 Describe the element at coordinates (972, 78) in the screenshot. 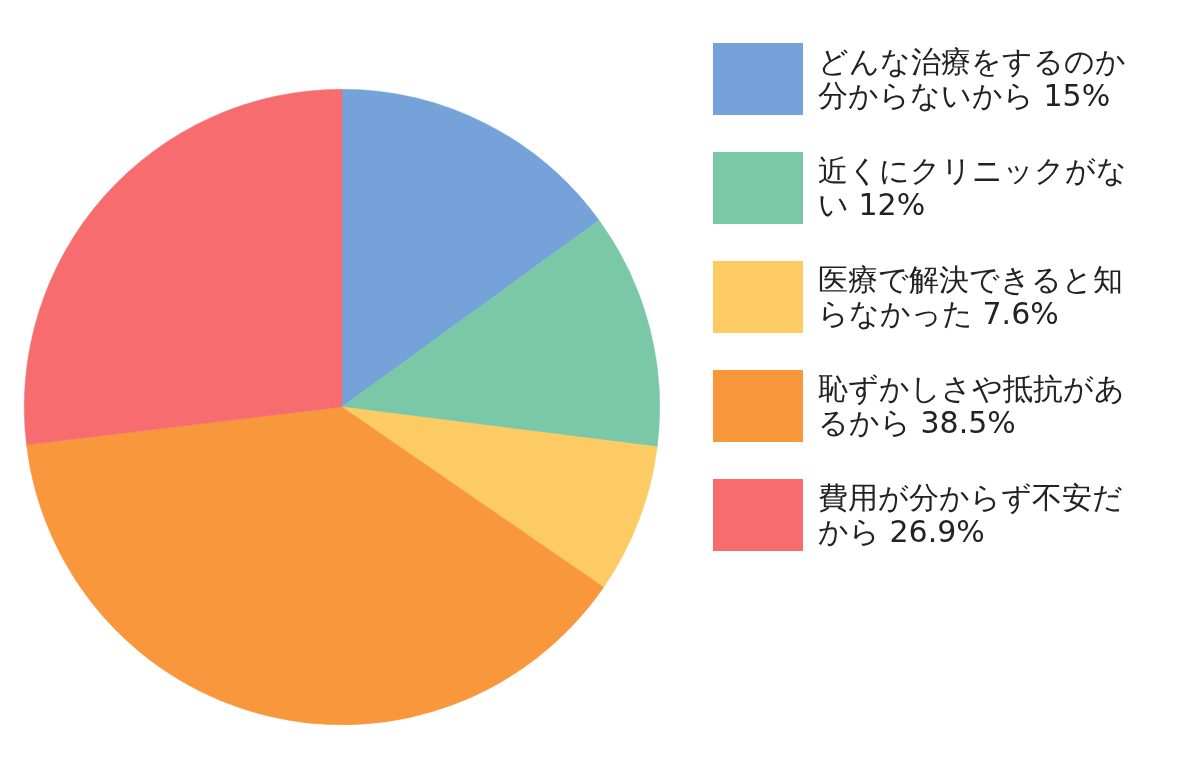

I see `legend-label: どんな治療をするのか分からないから 15%` at that location.